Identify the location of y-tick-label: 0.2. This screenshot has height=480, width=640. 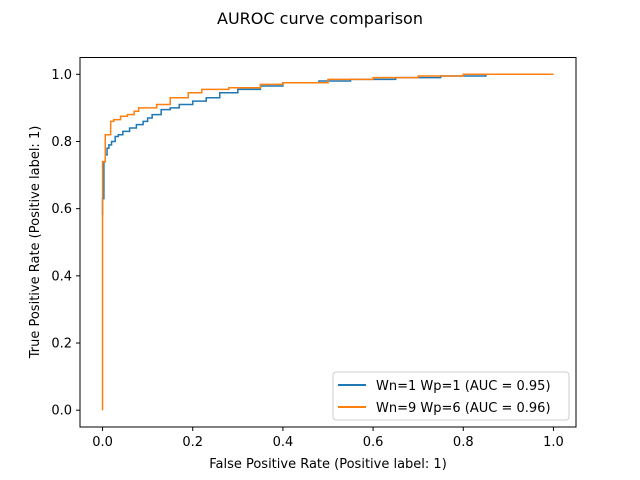
(61, 344).